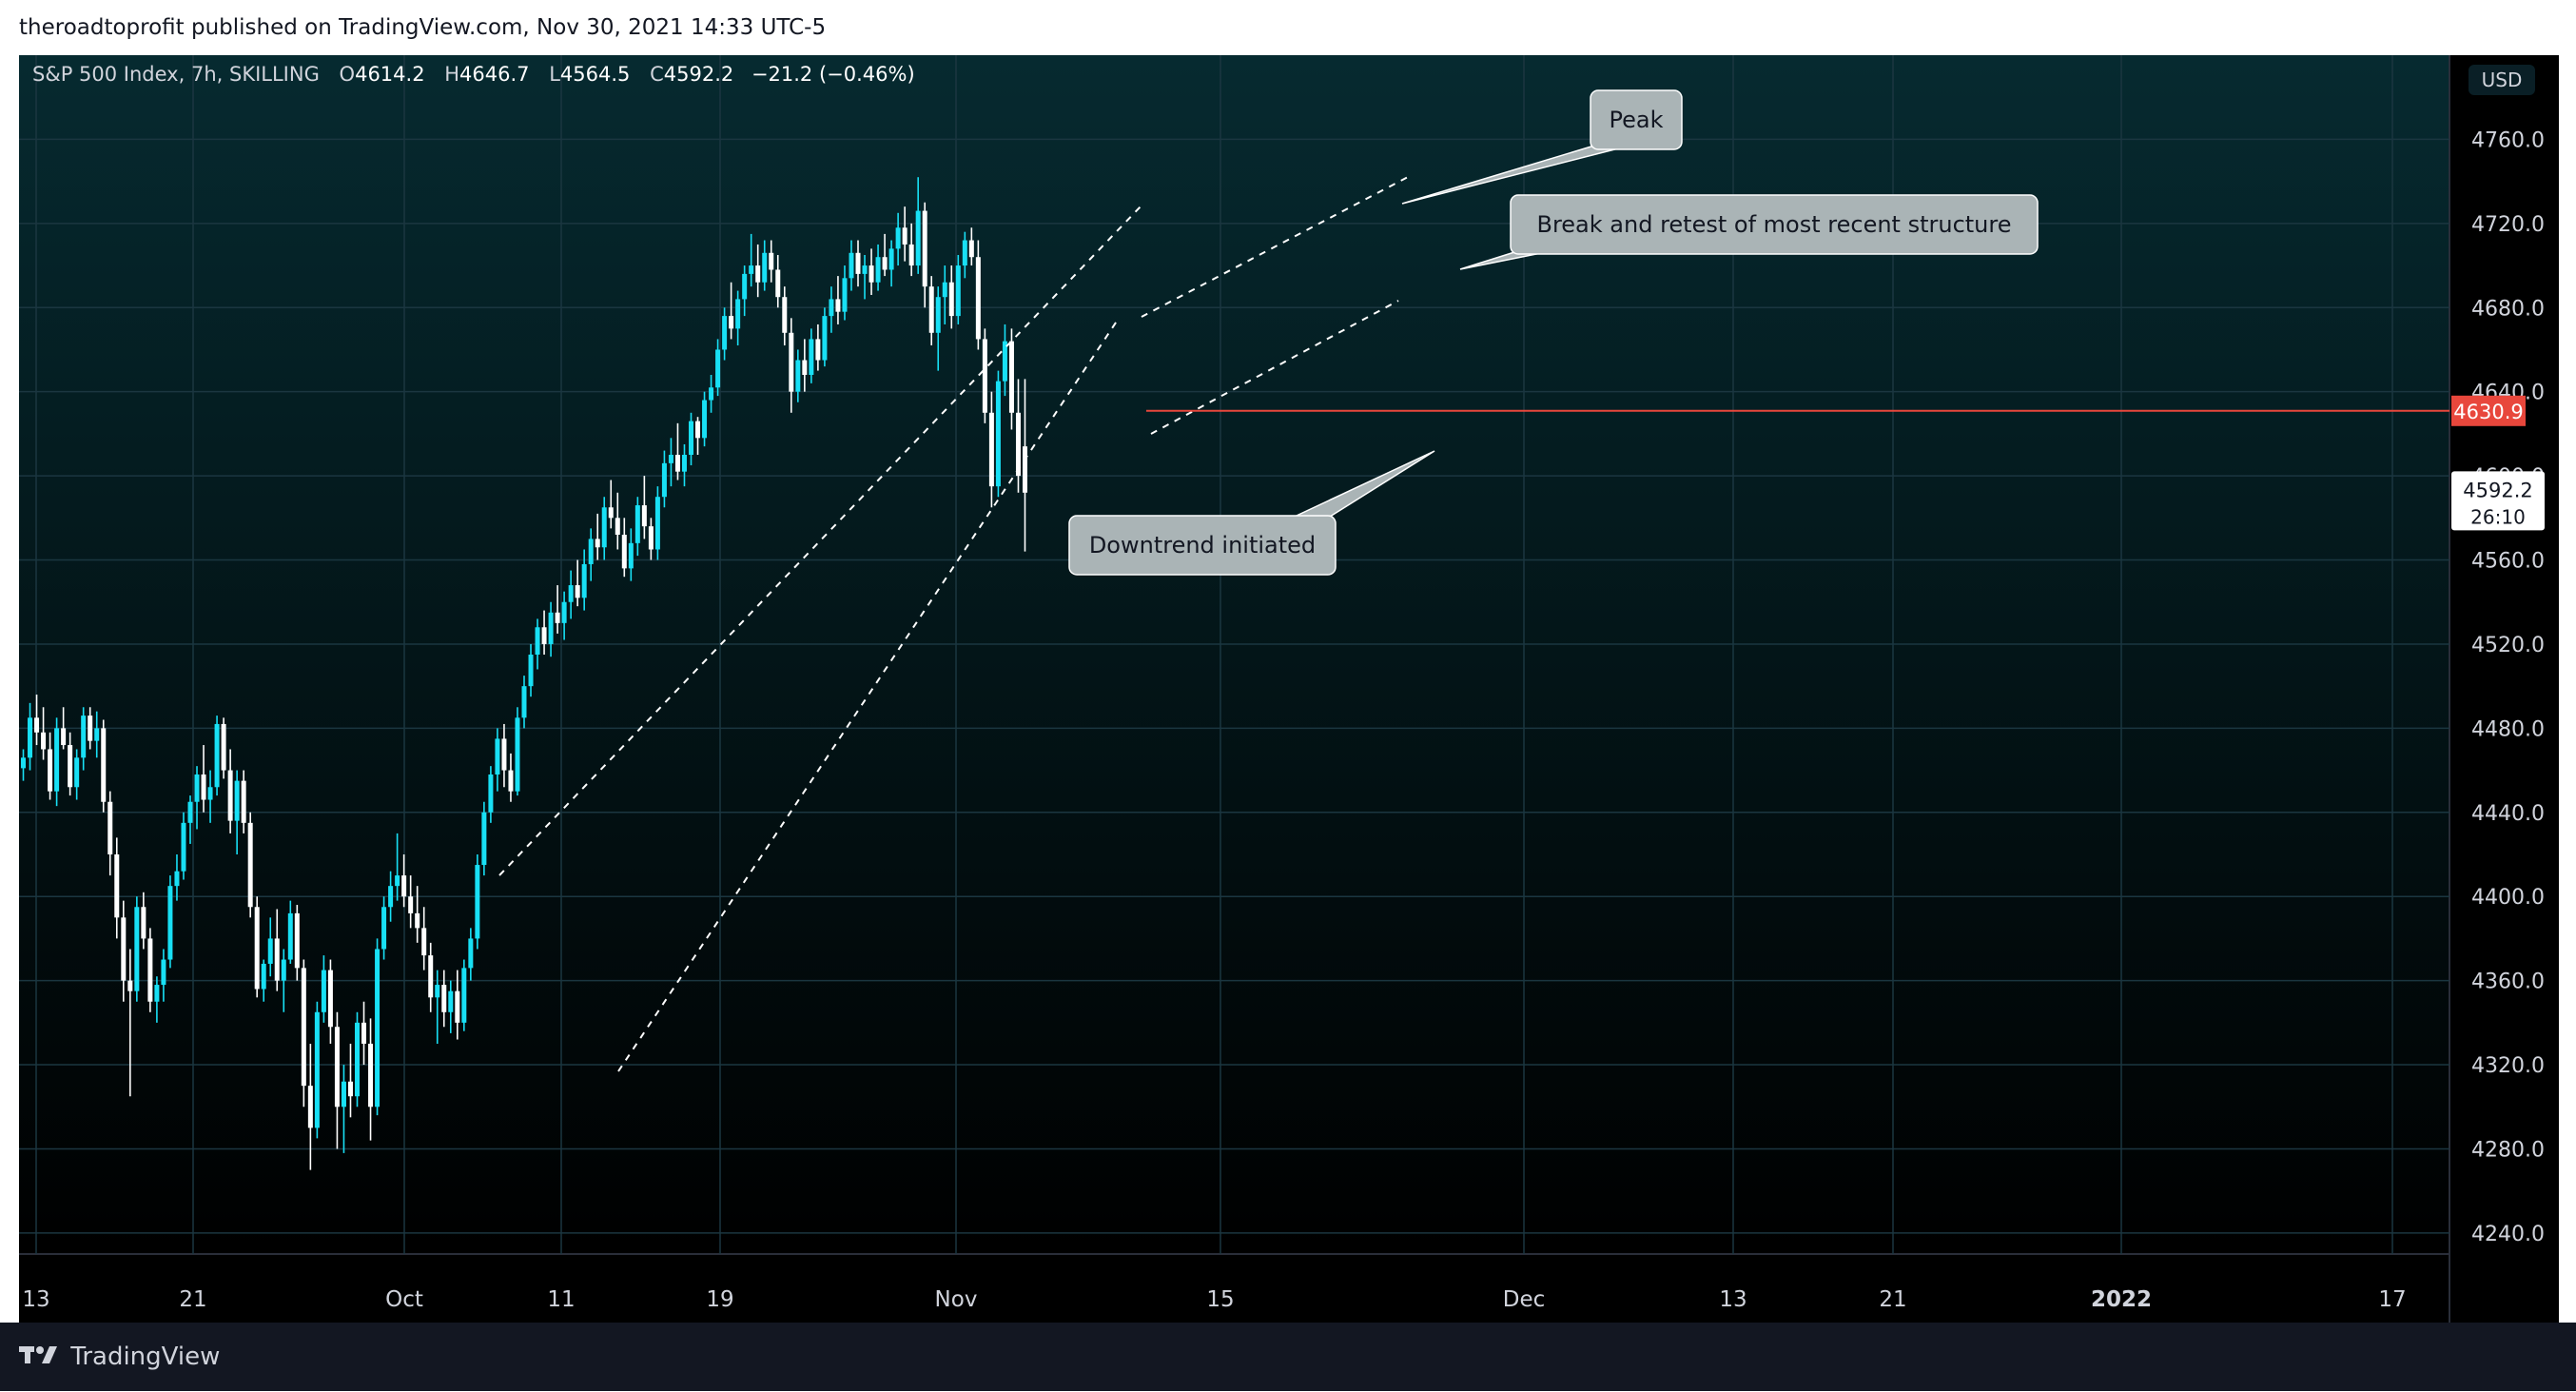 The width and height of the screenshot is (2576, 1392). Describe the element at coordinates (2508, 309) in the screenshot. I see `y-tick-label: 4680.0` at that location.